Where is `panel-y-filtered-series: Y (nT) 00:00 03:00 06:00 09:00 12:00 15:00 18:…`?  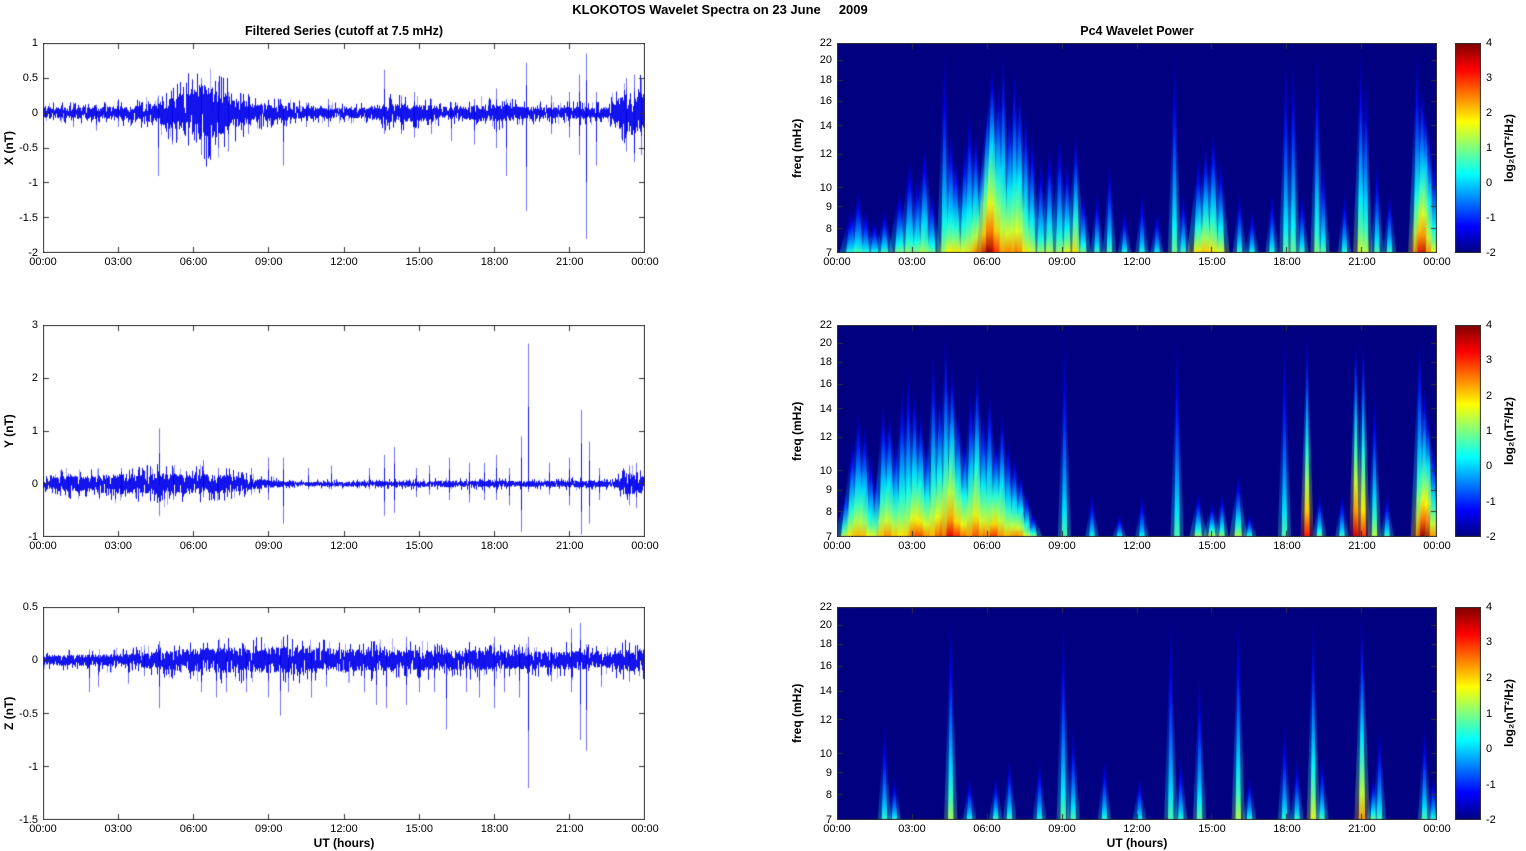 panel-y-filtered-series: Y (nT) 00:00 03:00 06:00 09:00 12:00 15:00 18:… is located at coordinates (330, 435).